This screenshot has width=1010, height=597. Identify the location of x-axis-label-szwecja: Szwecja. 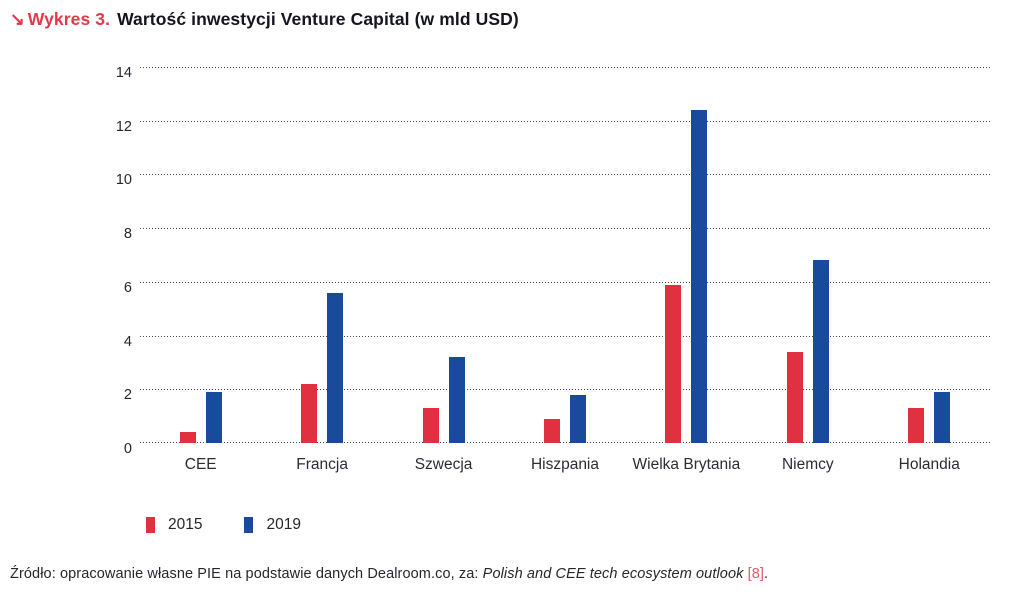
(443, 464).